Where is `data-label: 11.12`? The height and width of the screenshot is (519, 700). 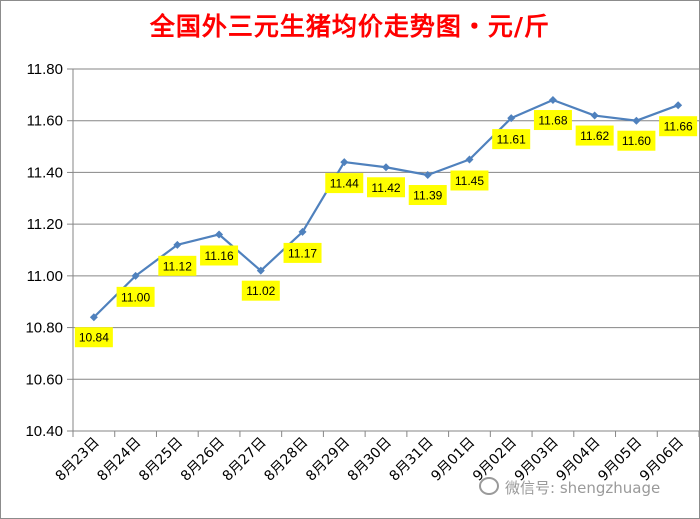
data-label: 11.12 is located at coordinates (177, 266).